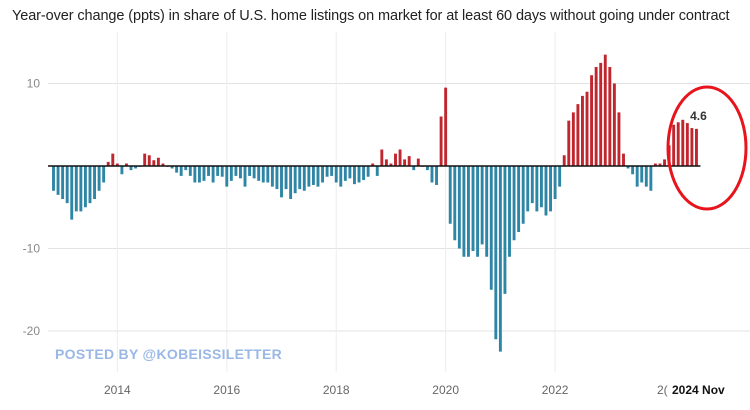 The width and height of the screenshot is (750, 410). What do you see at coordinates (117, 390) in the screenshot?
I see `x-tick-label: 2014` at bounding box center [117, 390].